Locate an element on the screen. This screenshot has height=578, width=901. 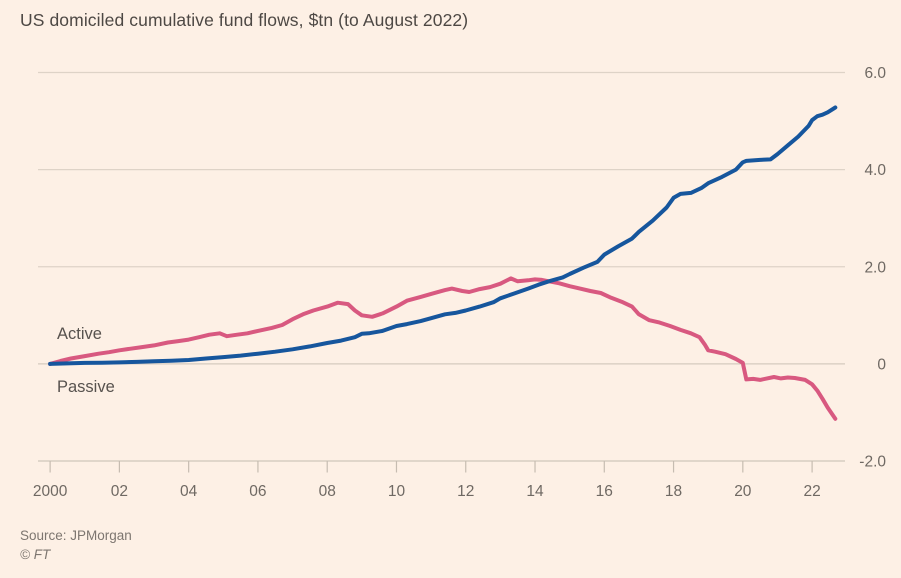
x-axis-tick-label: 06 is located at coordinates (257, 491).